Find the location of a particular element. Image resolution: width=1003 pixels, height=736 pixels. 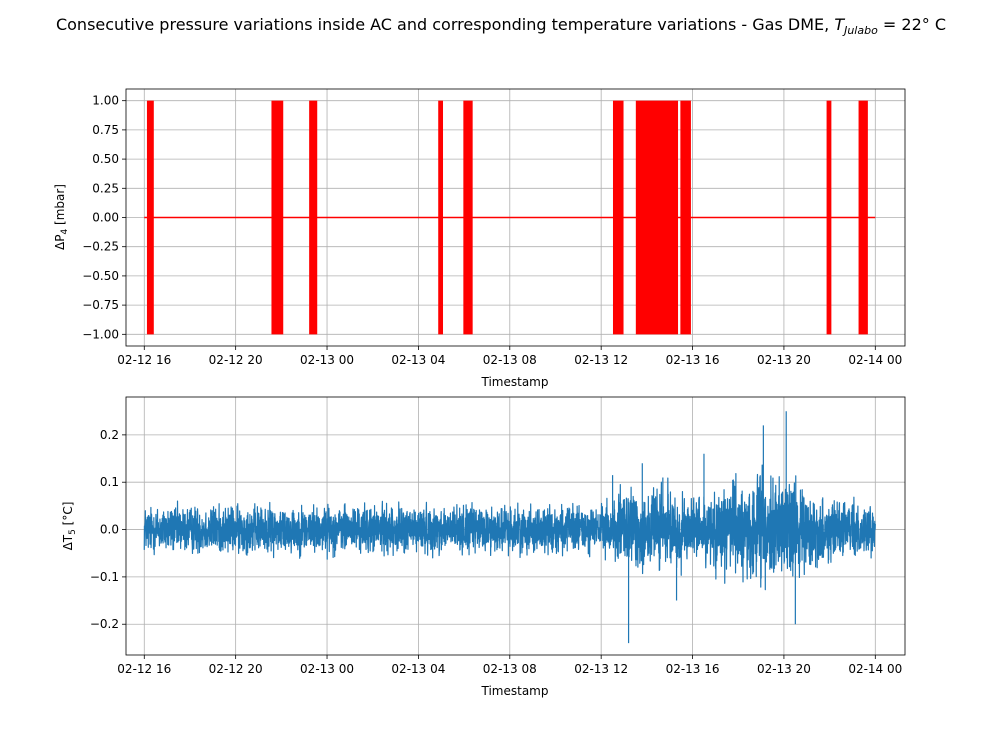

y-tick-label: 0.00 is located at coordinates (105, 218).